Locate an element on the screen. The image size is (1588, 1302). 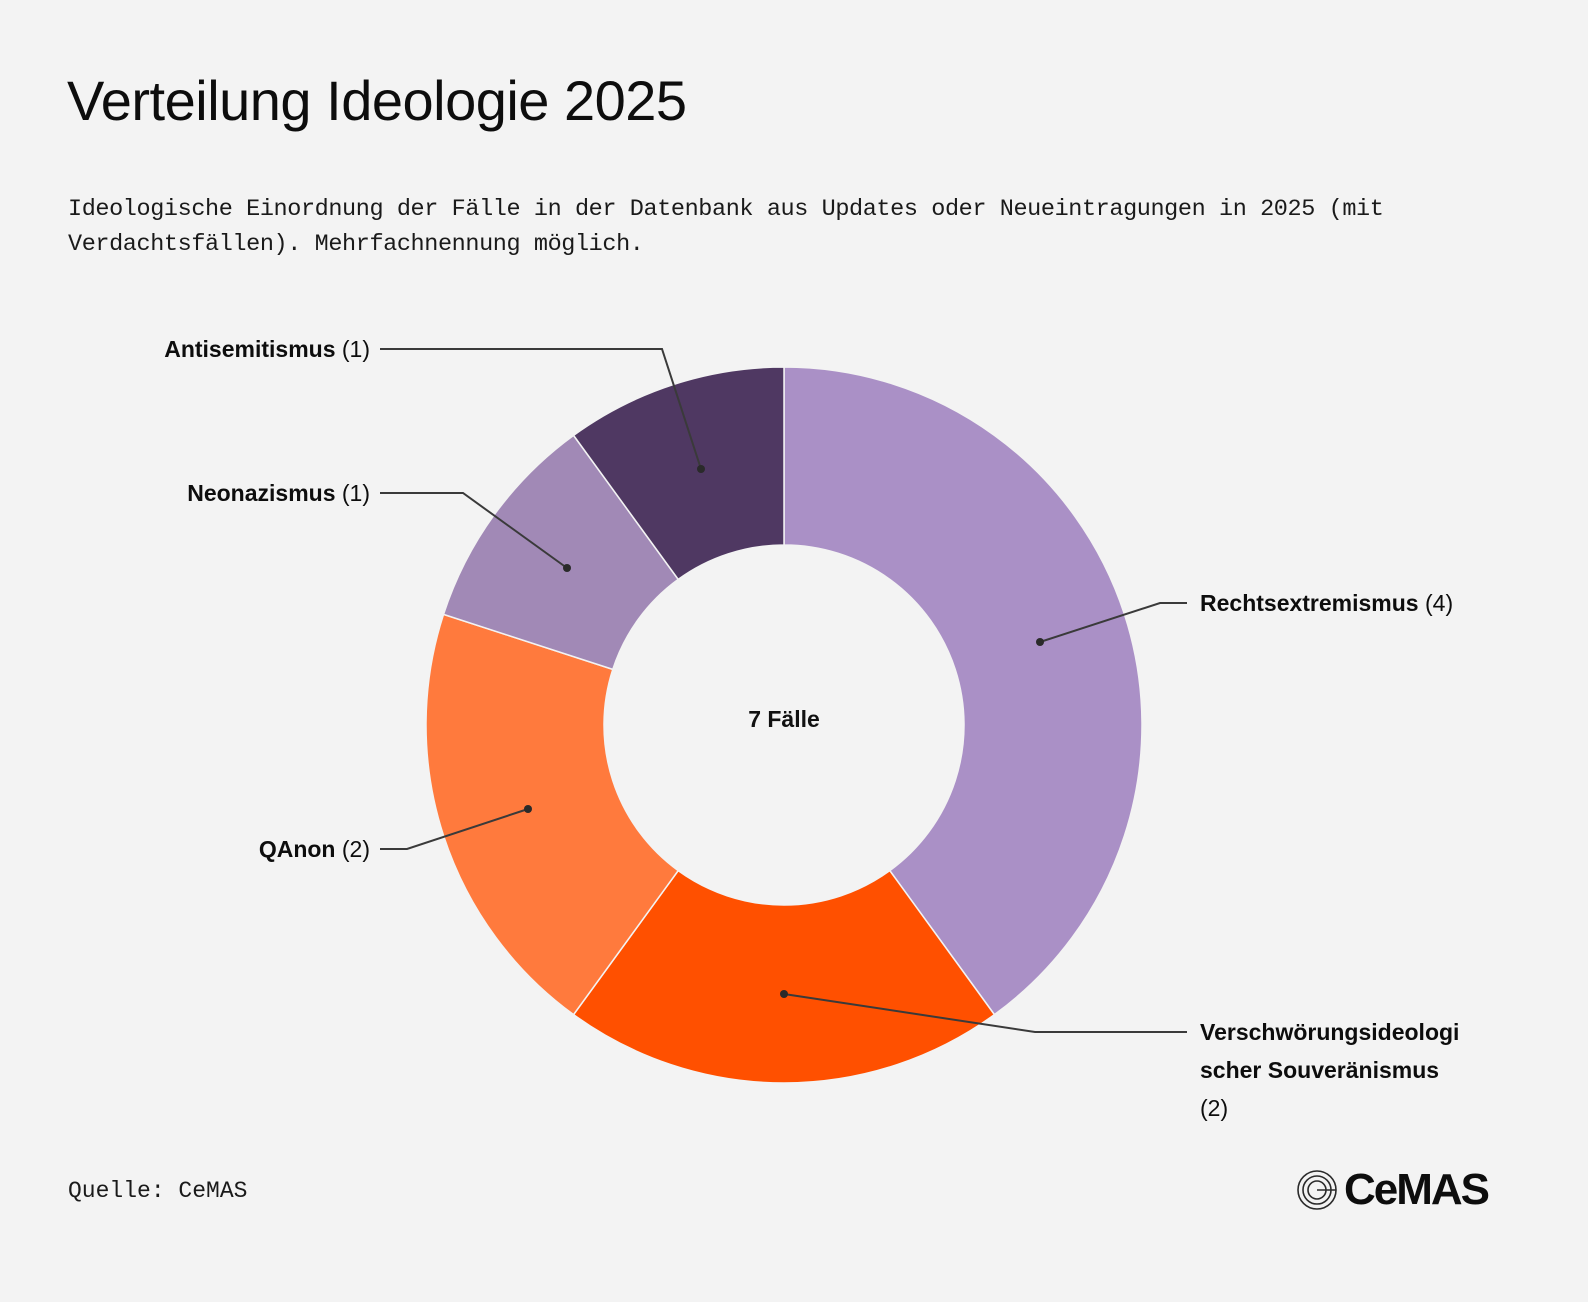
label-qanon: QAnon (2) is located at coordinates (235, 849).